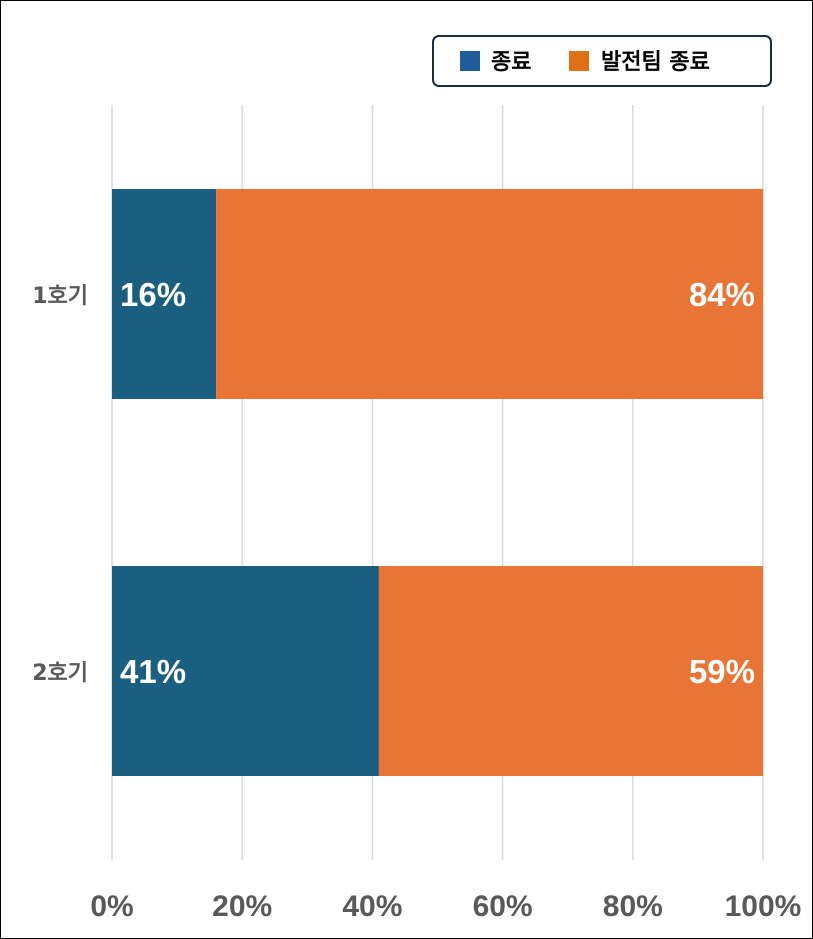 Image resolution: width=813 pixels, height=939 pixels. Describe the element at coordinates (511, 62) in the screenshot. I see `legend-label-0: 종료` at that location.